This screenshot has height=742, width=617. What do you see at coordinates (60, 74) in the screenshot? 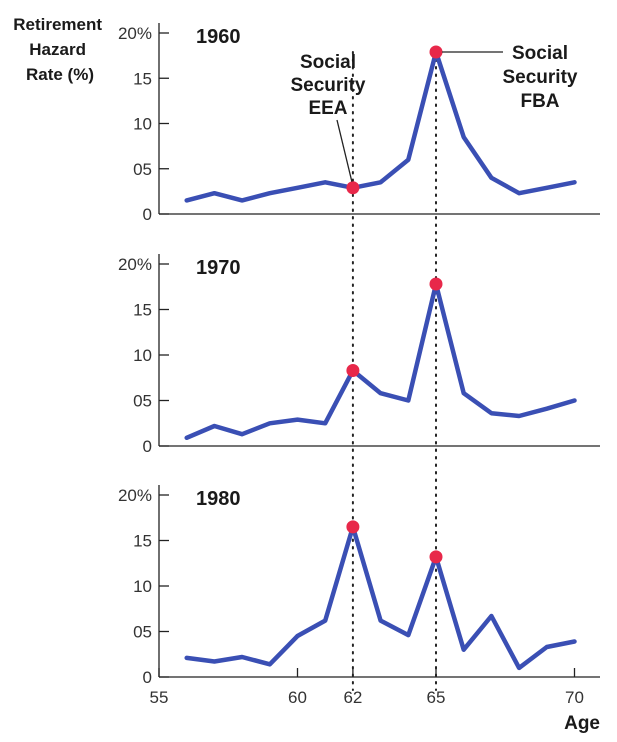
I see `y-axis-title-line-3: Rate (%)` at bounding box center [60, 74].